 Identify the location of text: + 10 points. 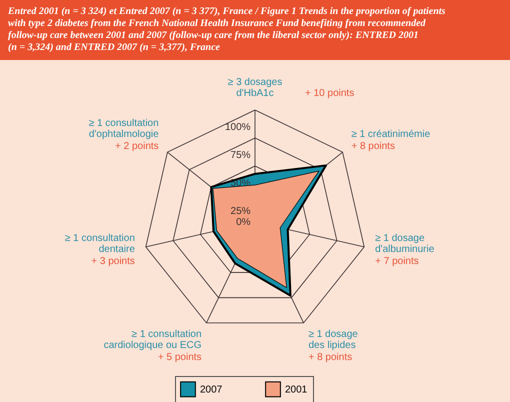
(329, 93).